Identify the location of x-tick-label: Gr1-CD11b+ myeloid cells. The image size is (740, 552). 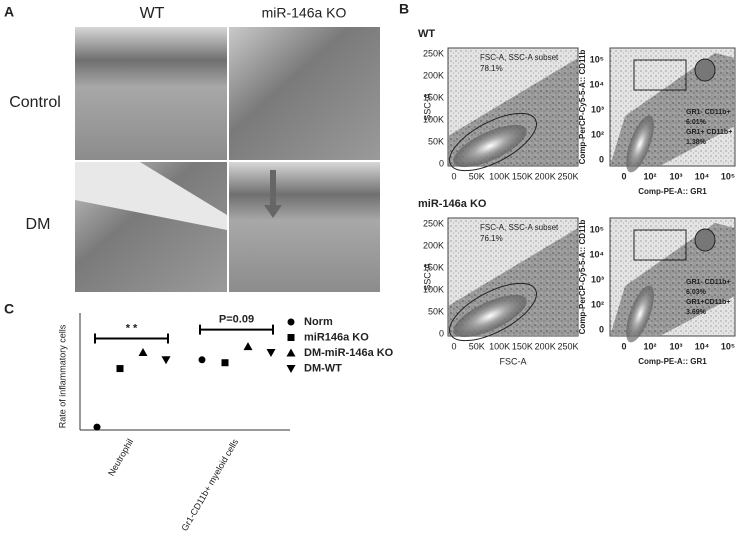
(209, 485).